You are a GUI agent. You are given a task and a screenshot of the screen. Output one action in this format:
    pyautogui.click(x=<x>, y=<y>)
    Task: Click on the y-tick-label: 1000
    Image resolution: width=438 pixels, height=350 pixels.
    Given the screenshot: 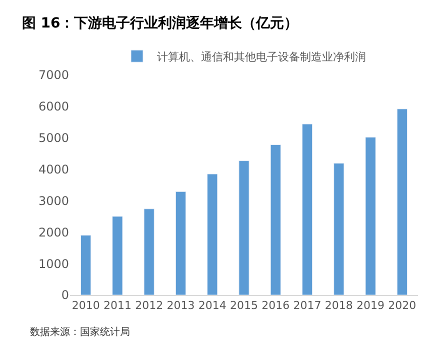 What is the action you would take?
    pyautogui.click(x=53, y=263)
    